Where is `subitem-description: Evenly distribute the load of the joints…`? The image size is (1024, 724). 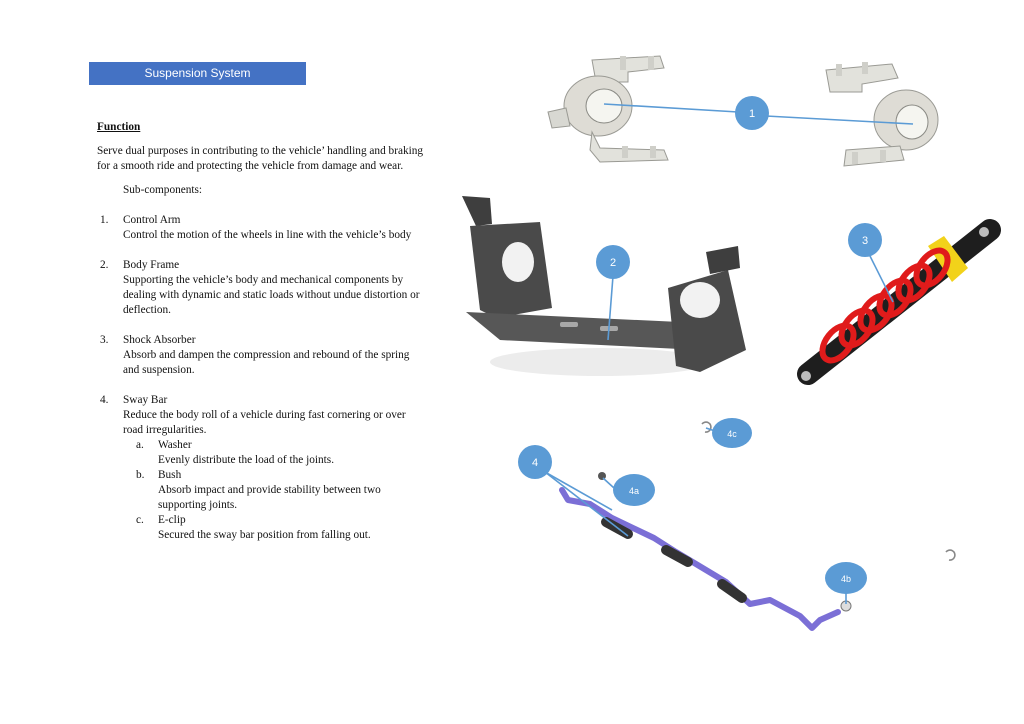 subitem-description: Evenly distribute the load of the joints… is located at coordinates (246, 460).